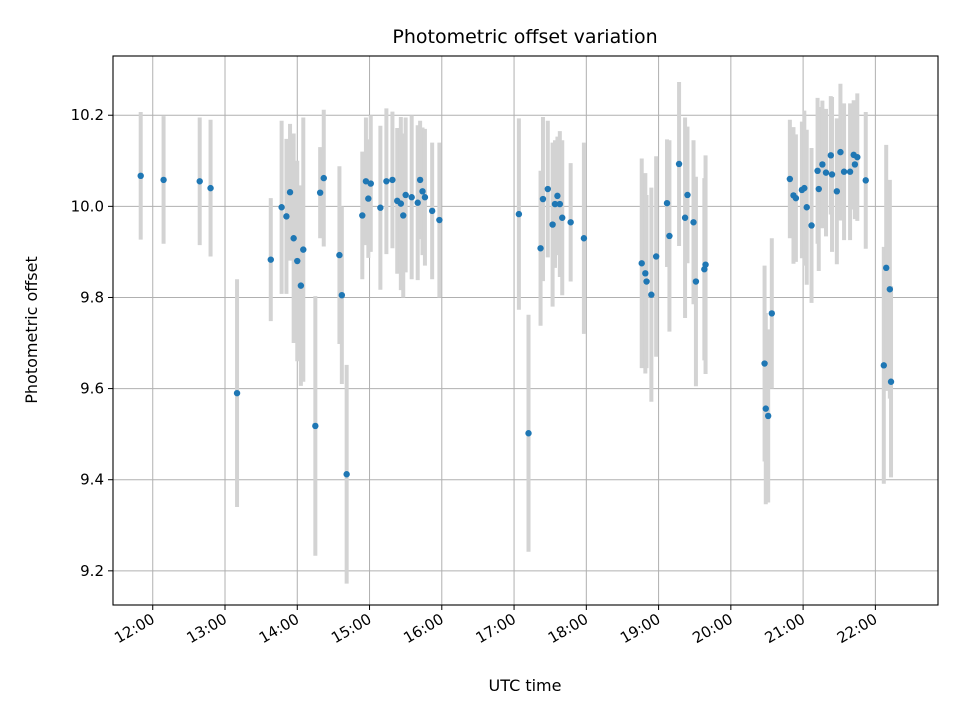  I want to click on y-tick-label: 9.4, so click(92, 480).